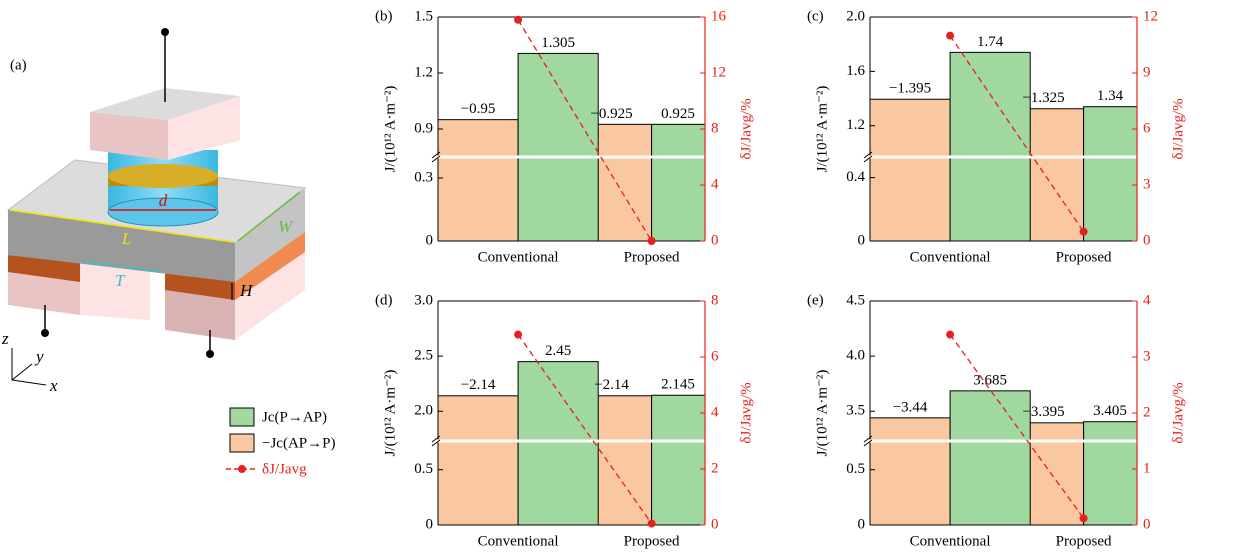 The width and height of the screenshot is (1259, 554). I want to click on legend-swatch, so click(242, 417).